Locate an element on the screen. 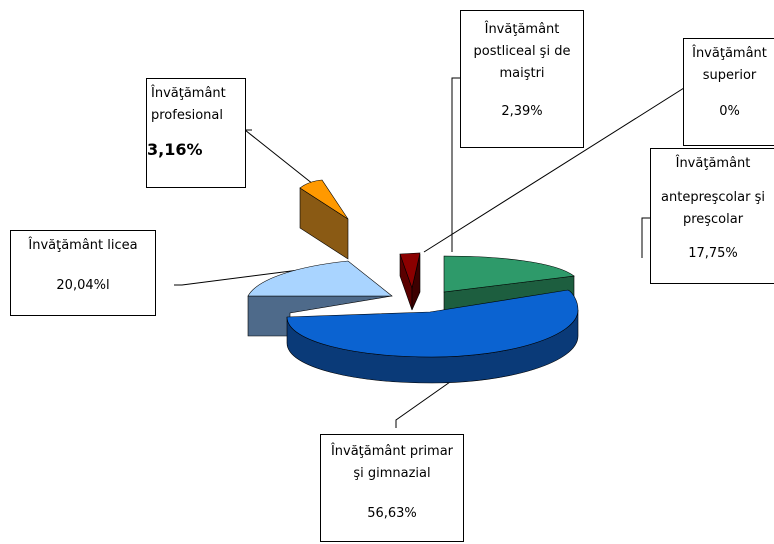 The height and width of the screenshot is (544, 774). label-profesional-title-1: Învăţământ is located at coordinates (188, 93).